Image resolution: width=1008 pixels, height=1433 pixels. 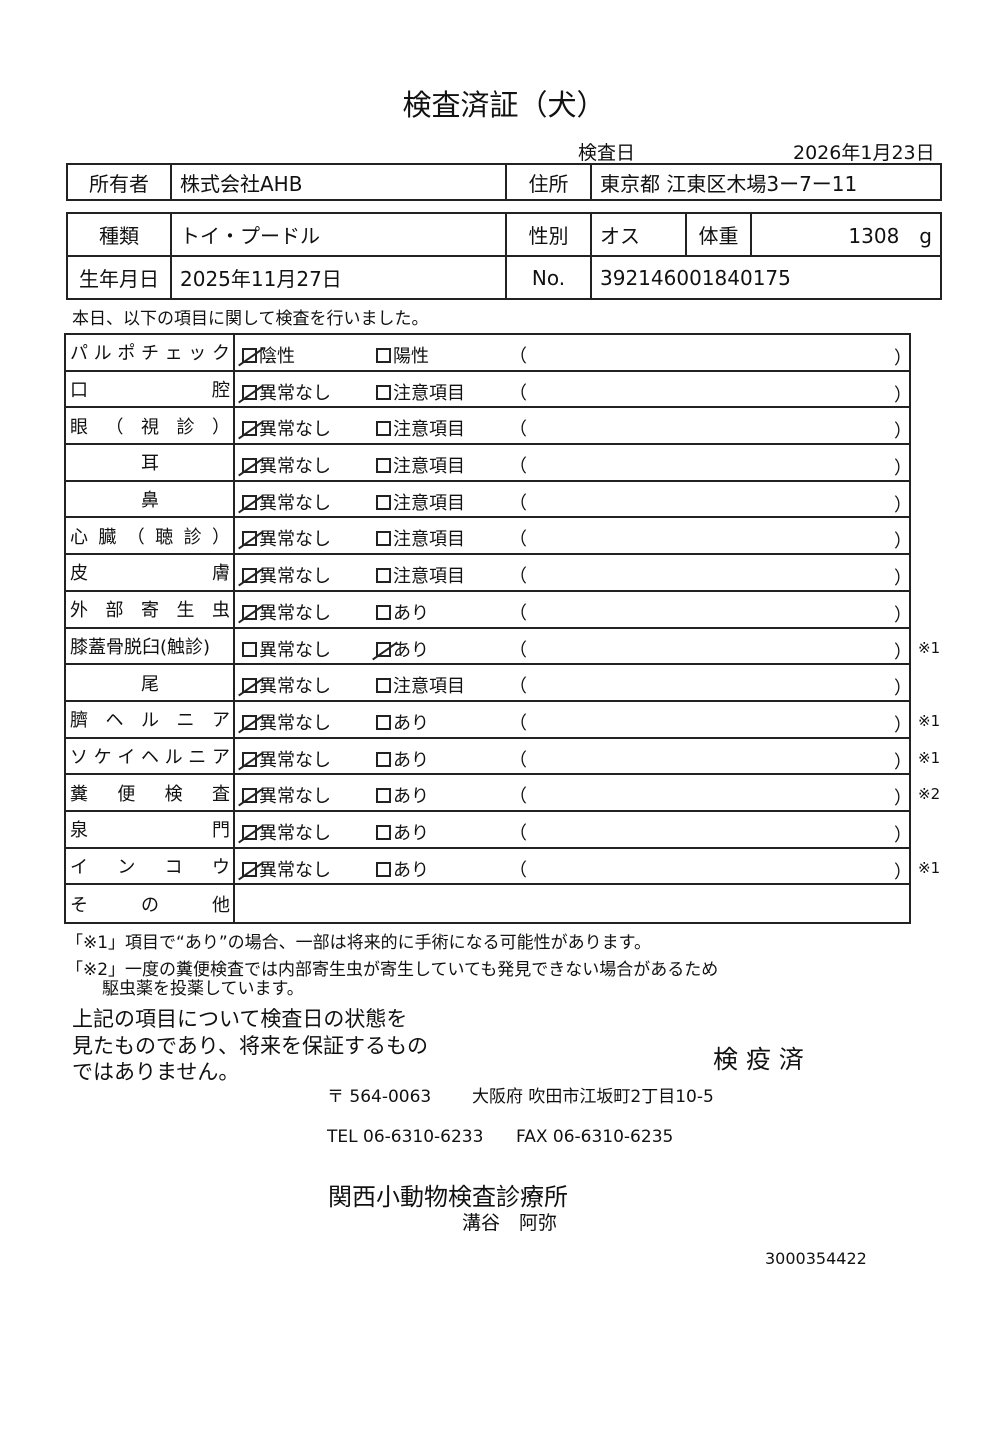 I want to click on exam-item-label: 鼻, so click(x=150, y=499).